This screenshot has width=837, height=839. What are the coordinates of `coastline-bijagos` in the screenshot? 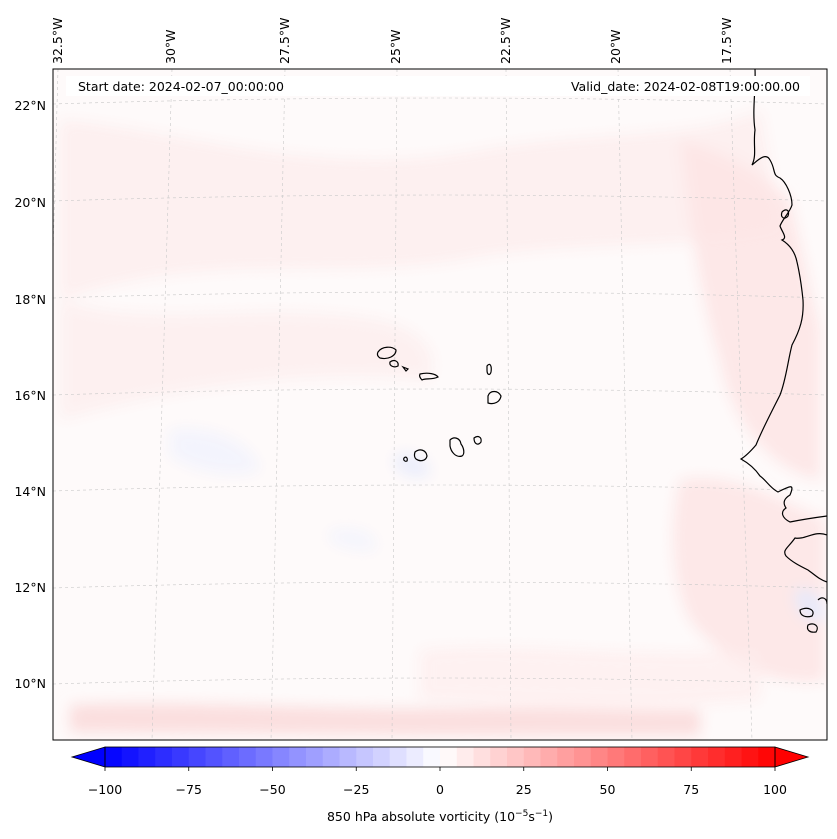 It's located at (806, 612).